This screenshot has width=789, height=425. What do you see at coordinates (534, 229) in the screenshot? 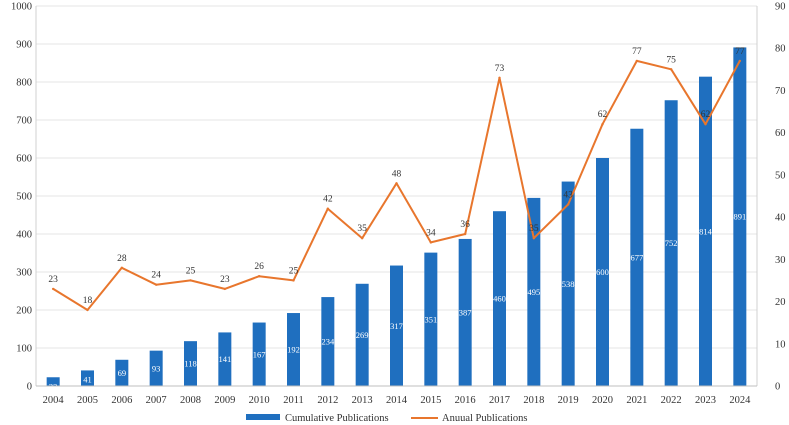
I see `line-label: 35` at bounding box center [534, 229].